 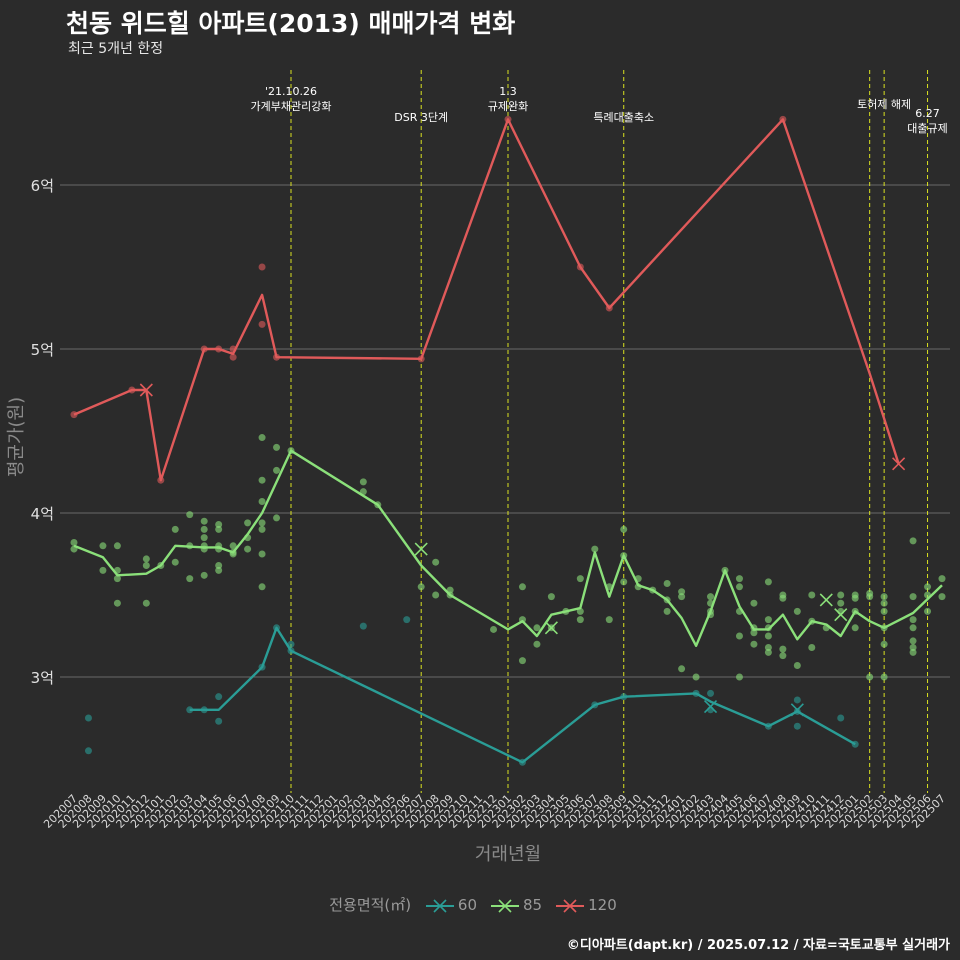 What do you see at coordinates (42, 678) in the screenshot?
I see `y-tick-label: 3억` at bounding box center [42, 678].